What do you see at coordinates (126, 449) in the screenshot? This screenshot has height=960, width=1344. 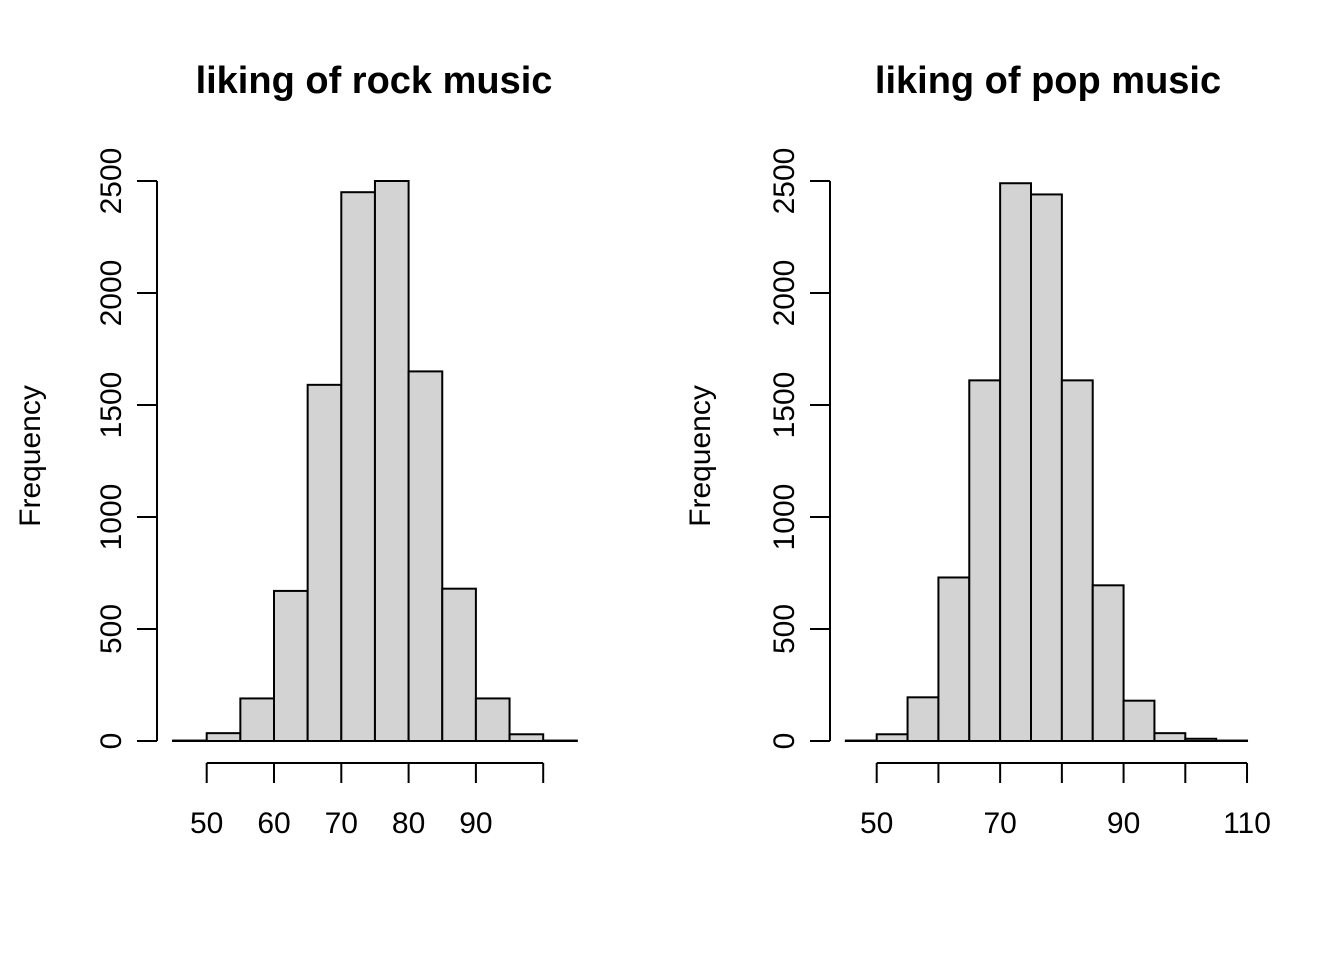 I see `y-axis-rock: 0 500 1000 1500 2000 2500` at bounding box center [126, 449].